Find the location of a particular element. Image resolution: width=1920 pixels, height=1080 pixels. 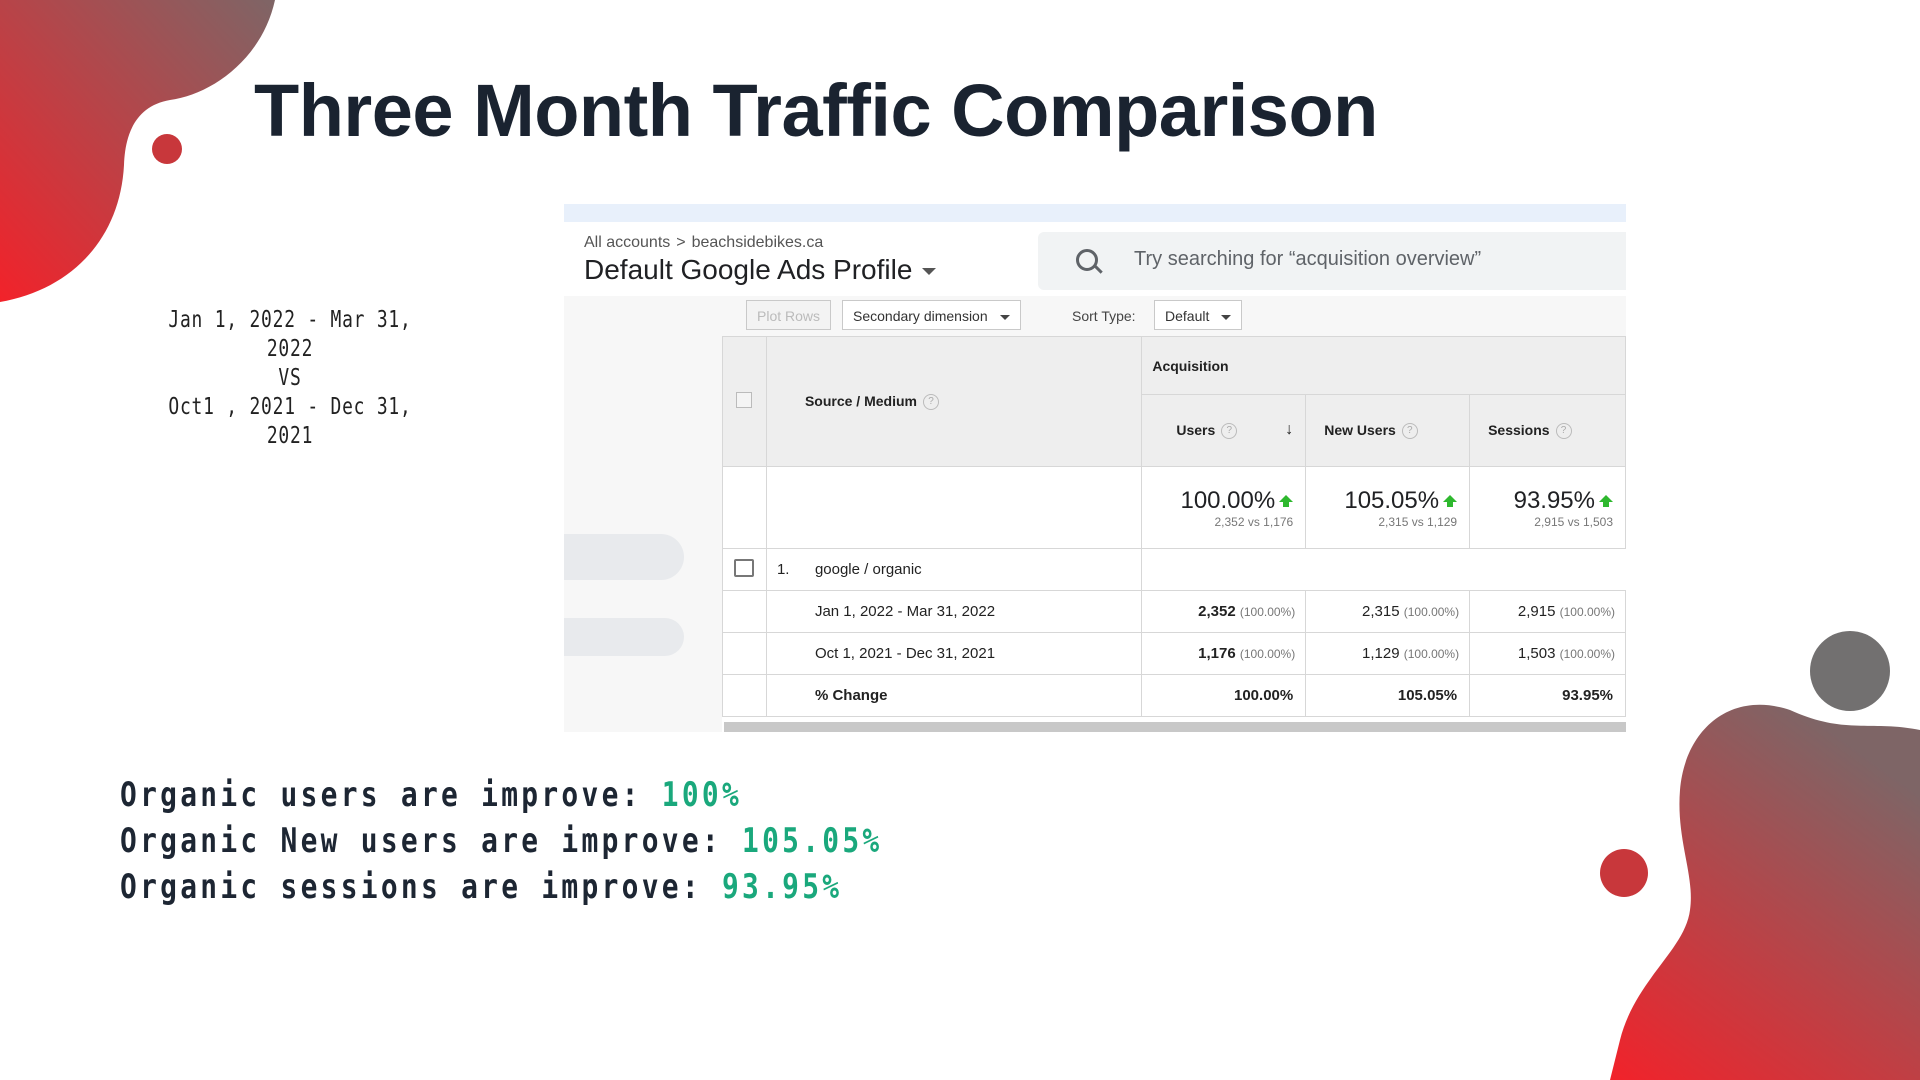

totals-label is located at coordinates (954, 507).